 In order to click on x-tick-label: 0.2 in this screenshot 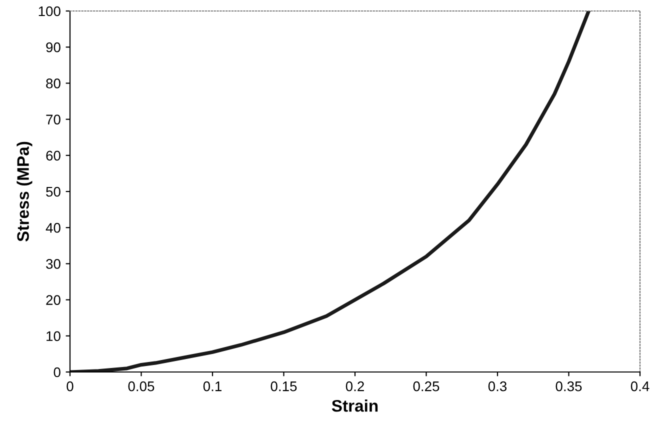, I will do `click(355, 386)`.